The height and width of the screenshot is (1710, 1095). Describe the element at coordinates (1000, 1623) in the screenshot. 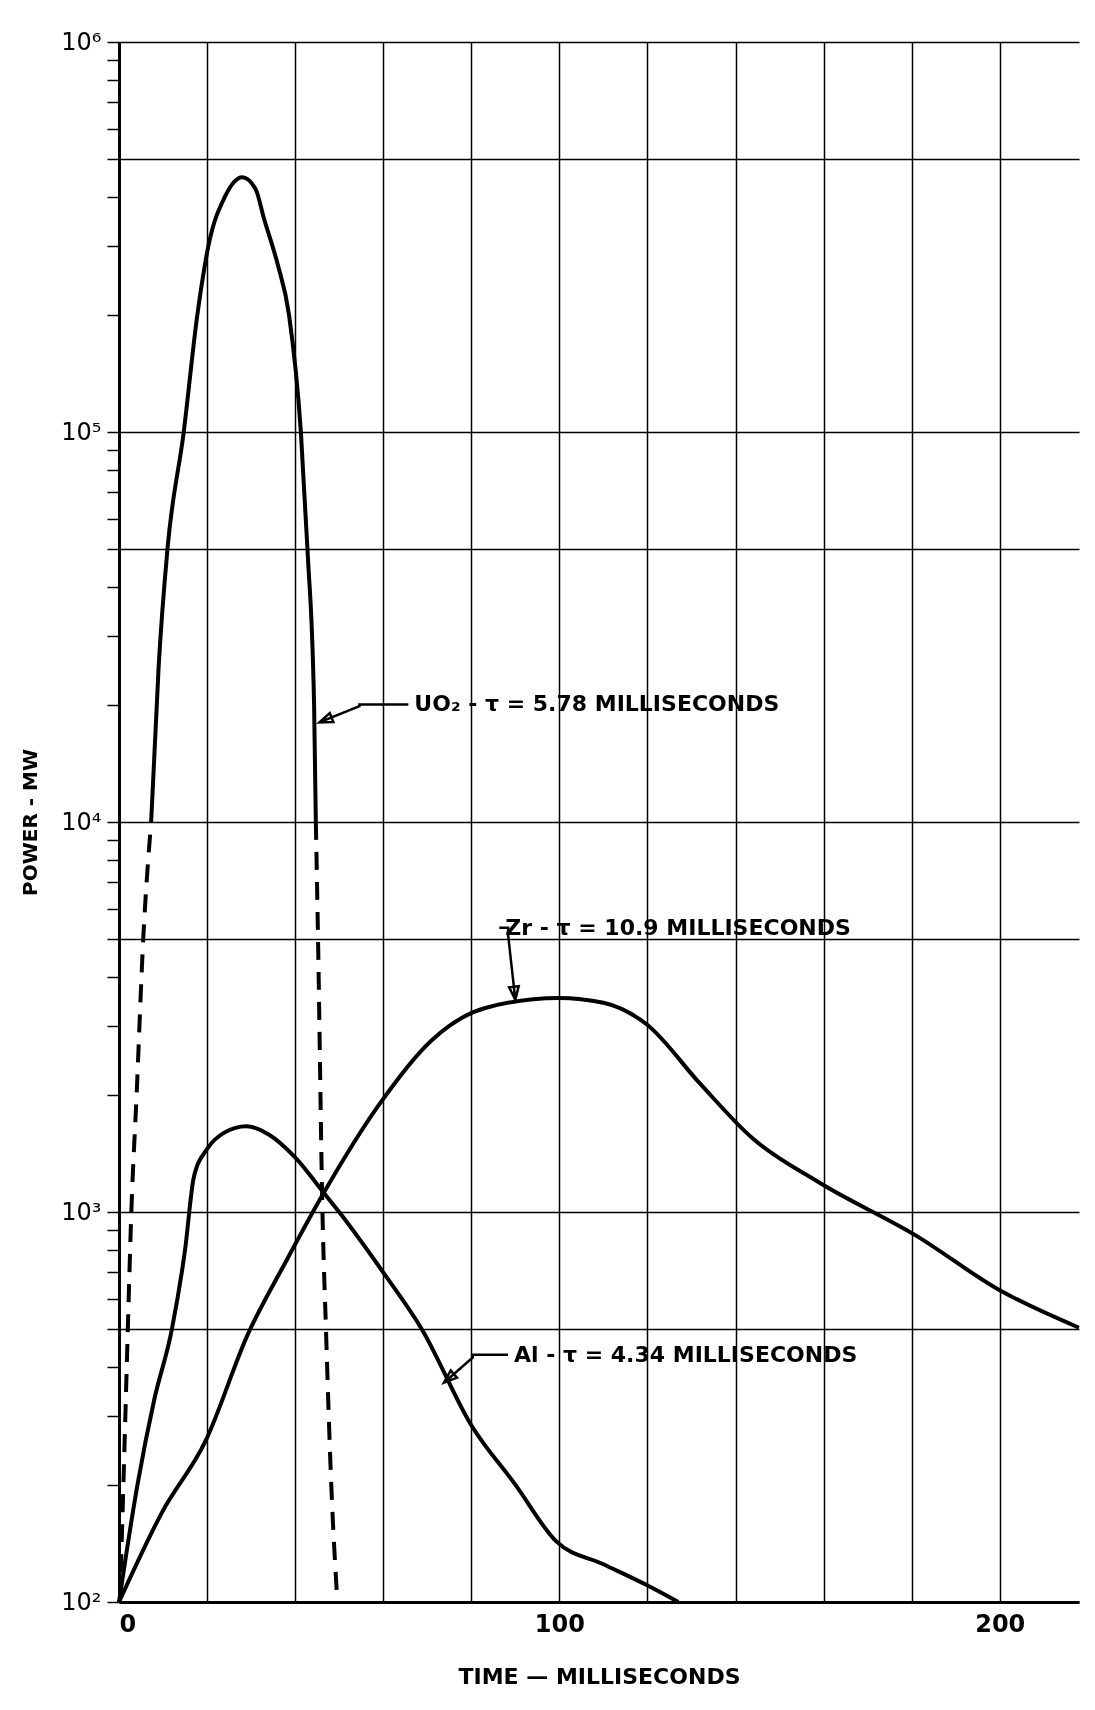

I see `x-tick-label: 200` at that location.